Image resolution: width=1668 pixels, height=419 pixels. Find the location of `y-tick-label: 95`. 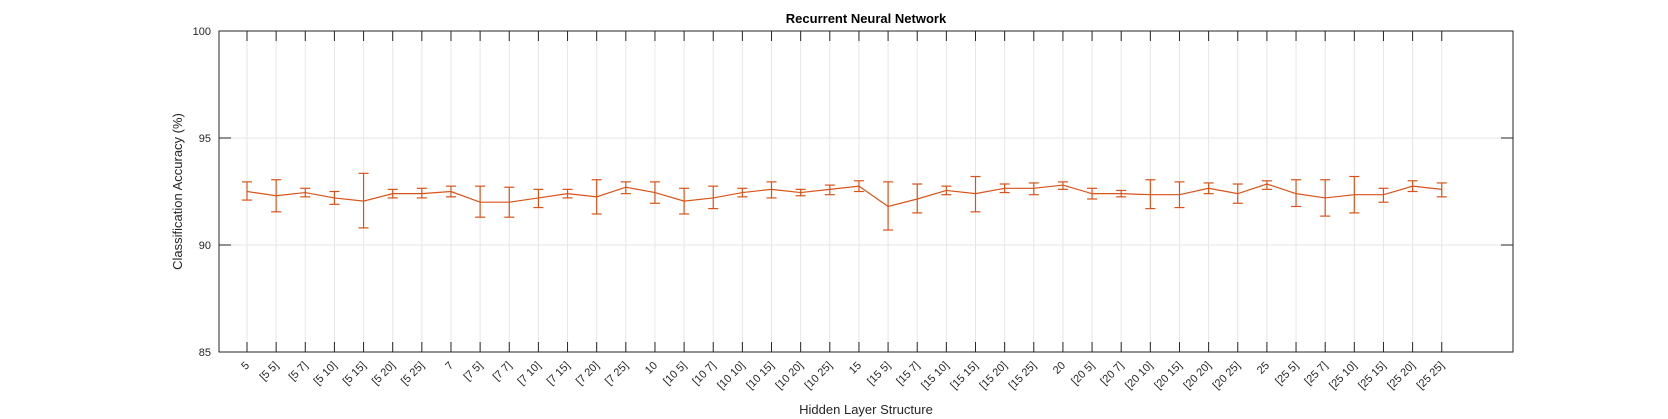

y-tick-label: 95 is located at coordinates (205, 139).